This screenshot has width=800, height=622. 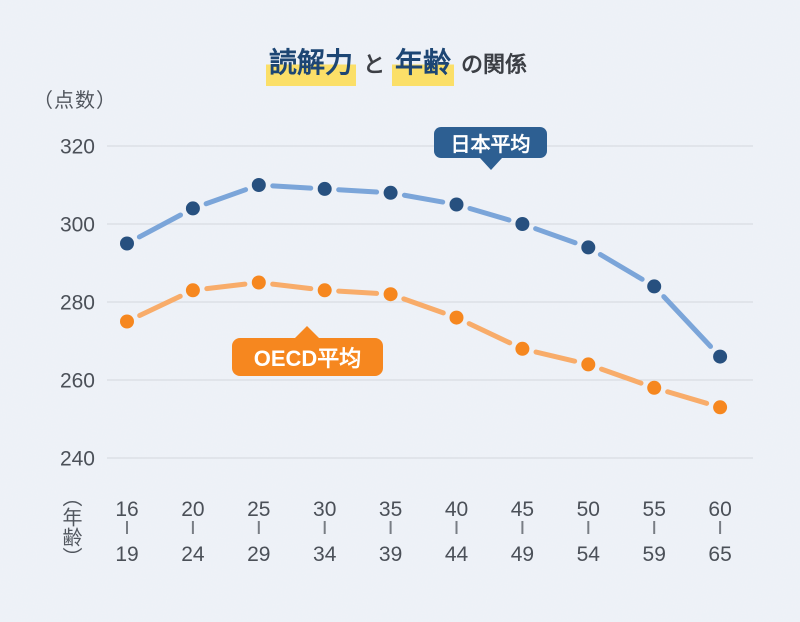 I want to click on x-tick-bottom-25-29: 29, so click(x=258, y=554).